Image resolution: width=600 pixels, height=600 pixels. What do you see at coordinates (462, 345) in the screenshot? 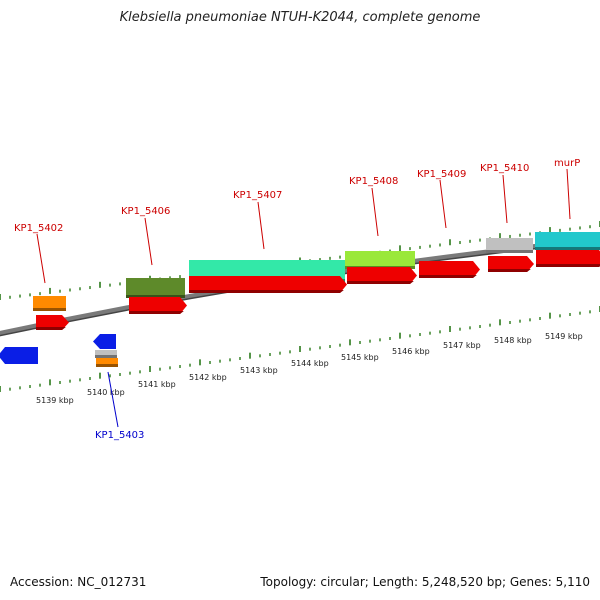
I see `scale-label: 5147 kbp` at bounding box center [462, 345].